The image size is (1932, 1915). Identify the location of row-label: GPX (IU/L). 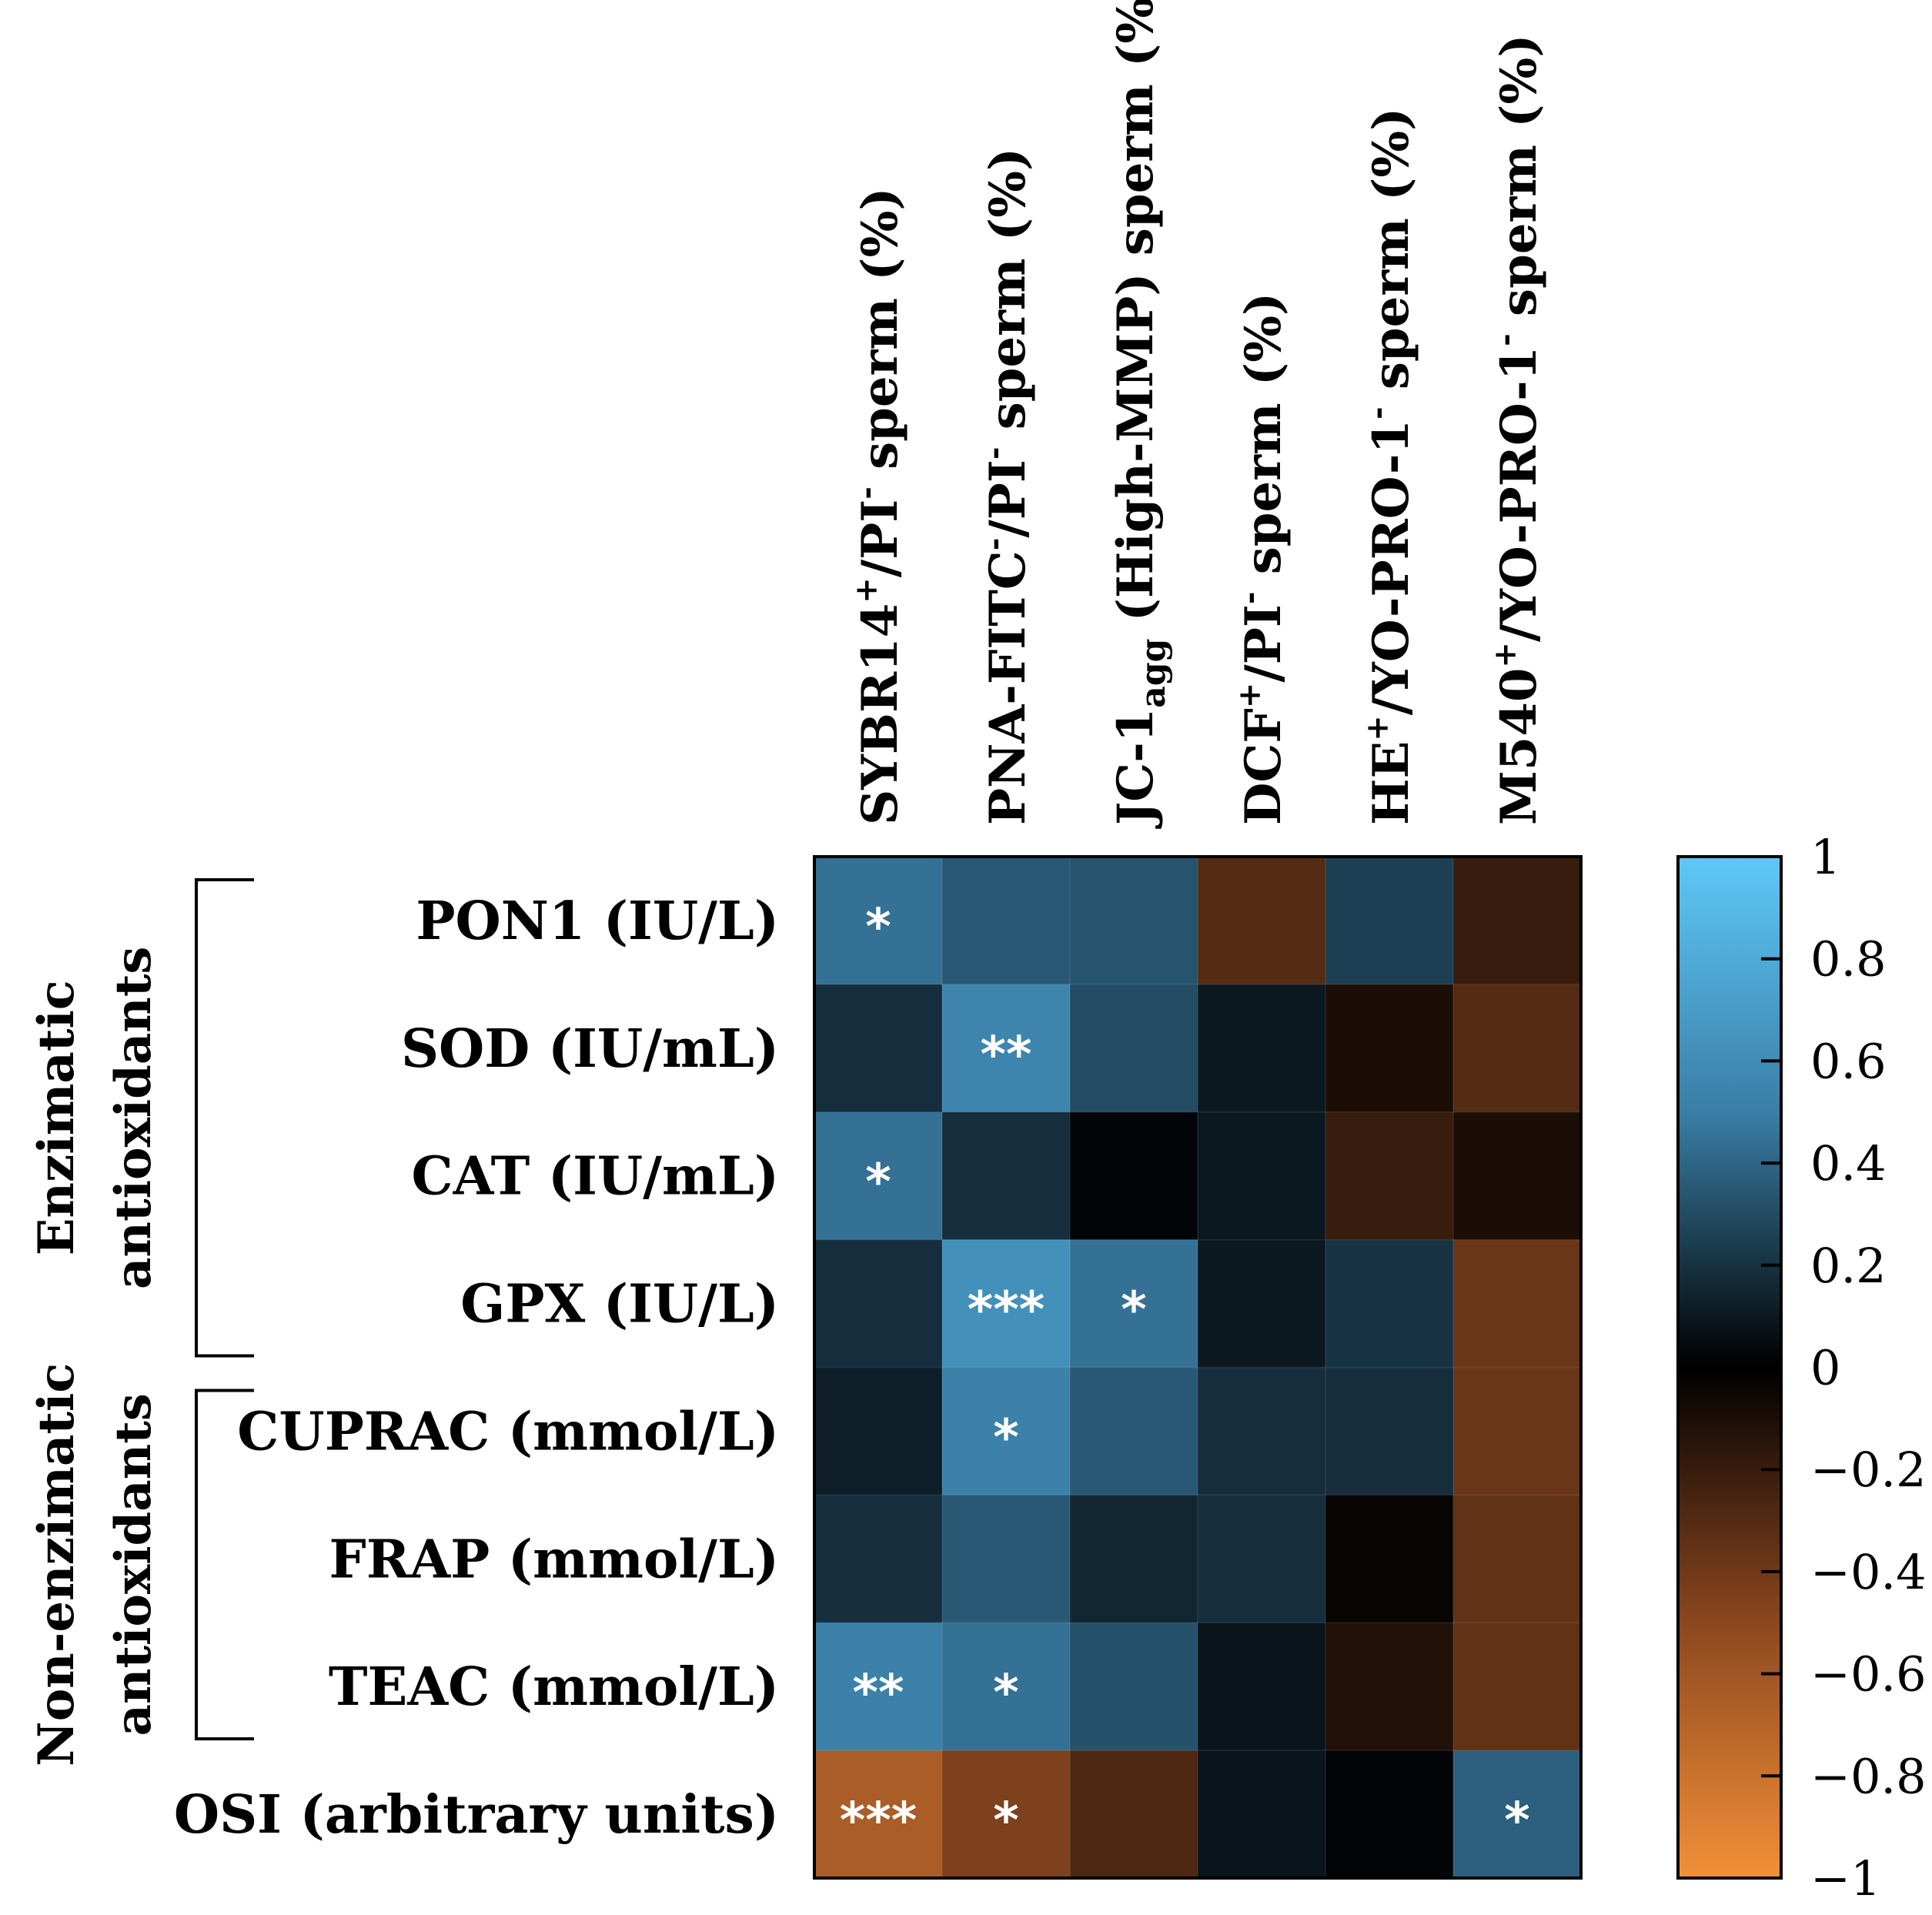
(619, 1304).